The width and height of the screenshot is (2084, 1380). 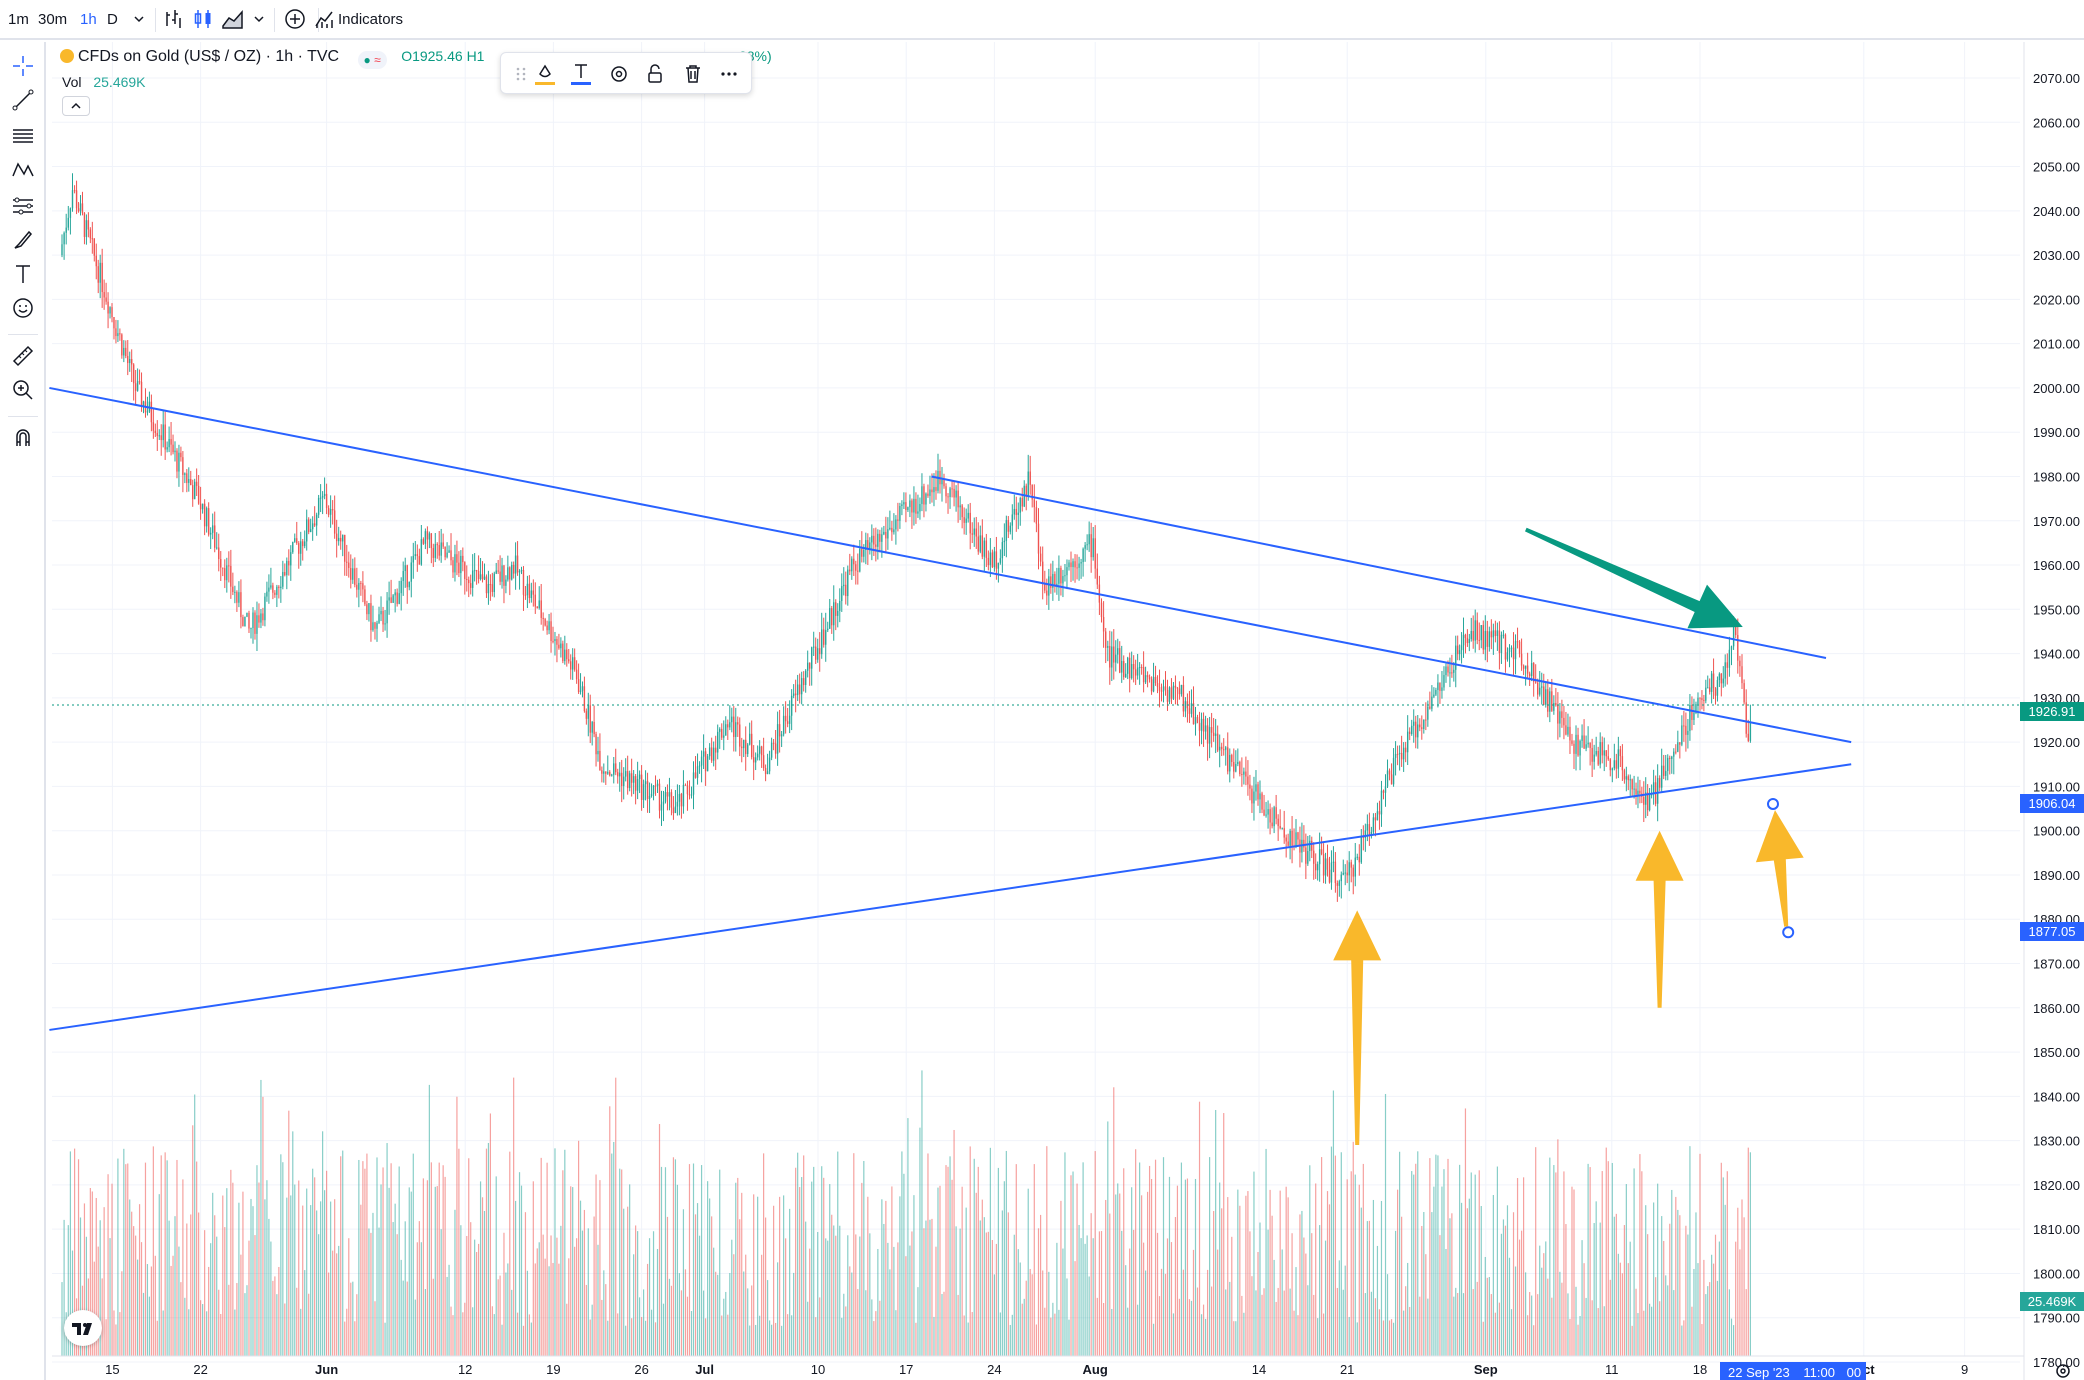 What do you see at coordinates (729, 74) in the screenshot?
I see `more-icon` at bounding box center [729, 74].